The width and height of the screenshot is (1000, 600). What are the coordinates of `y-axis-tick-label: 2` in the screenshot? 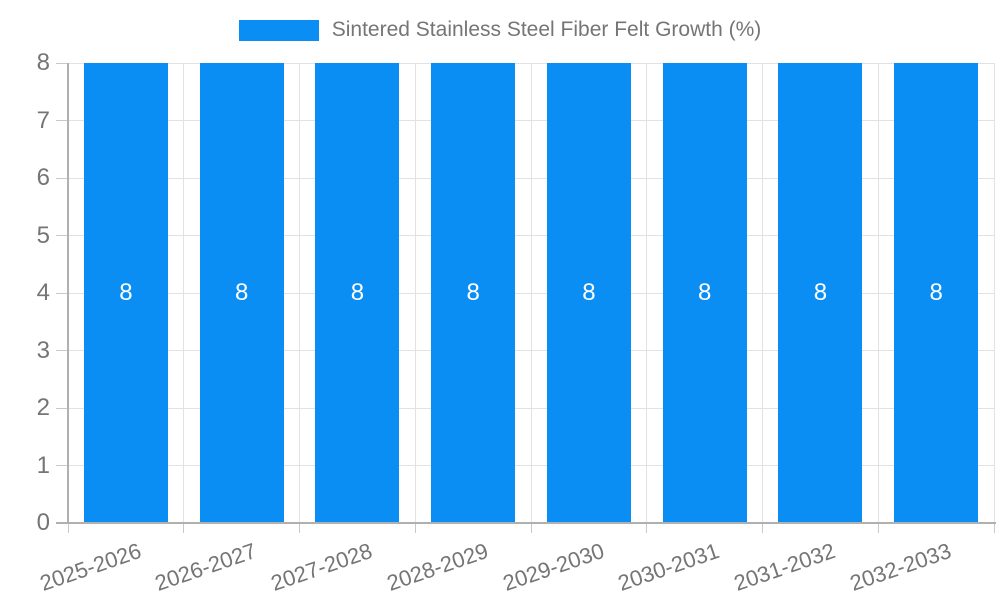 It's located at (43, 407).